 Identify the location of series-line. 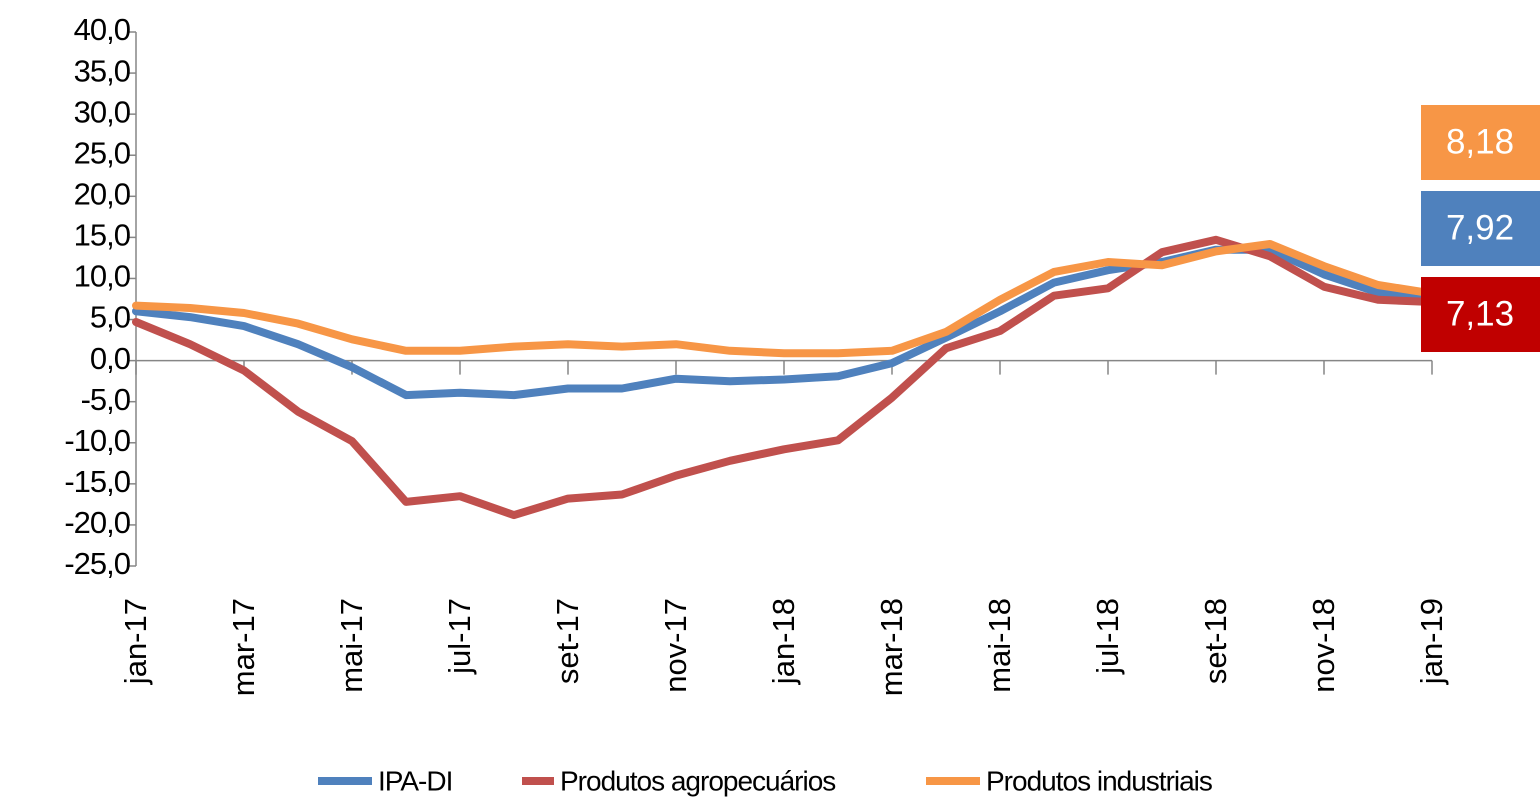
(784, 299).